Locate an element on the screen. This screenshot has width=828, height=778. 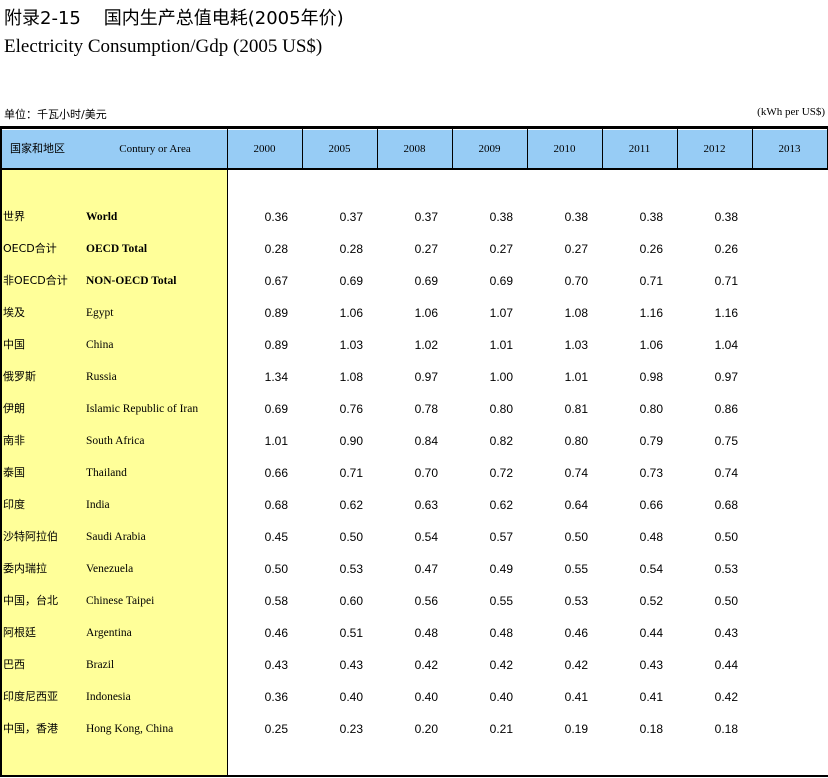
table-row: 世界 World 0.36 0.37 0.37 0.38 0.38 0.38 0.38 is located at coordinates (414, 217).